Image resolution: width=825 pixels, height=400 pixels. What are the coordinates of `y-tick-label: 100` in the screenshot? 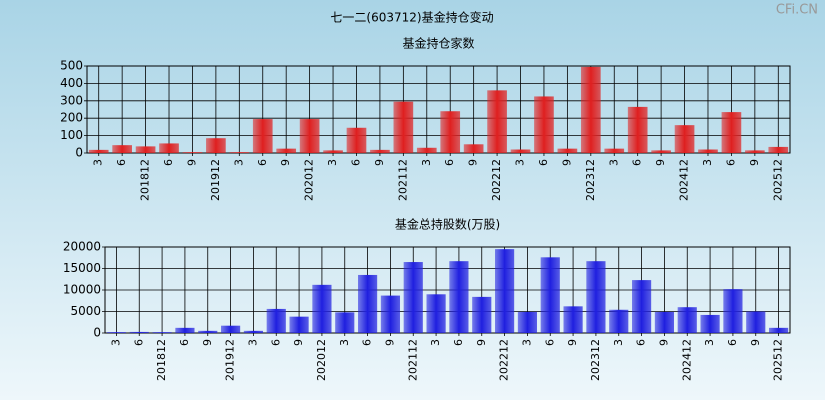 It's located at (71, 135).